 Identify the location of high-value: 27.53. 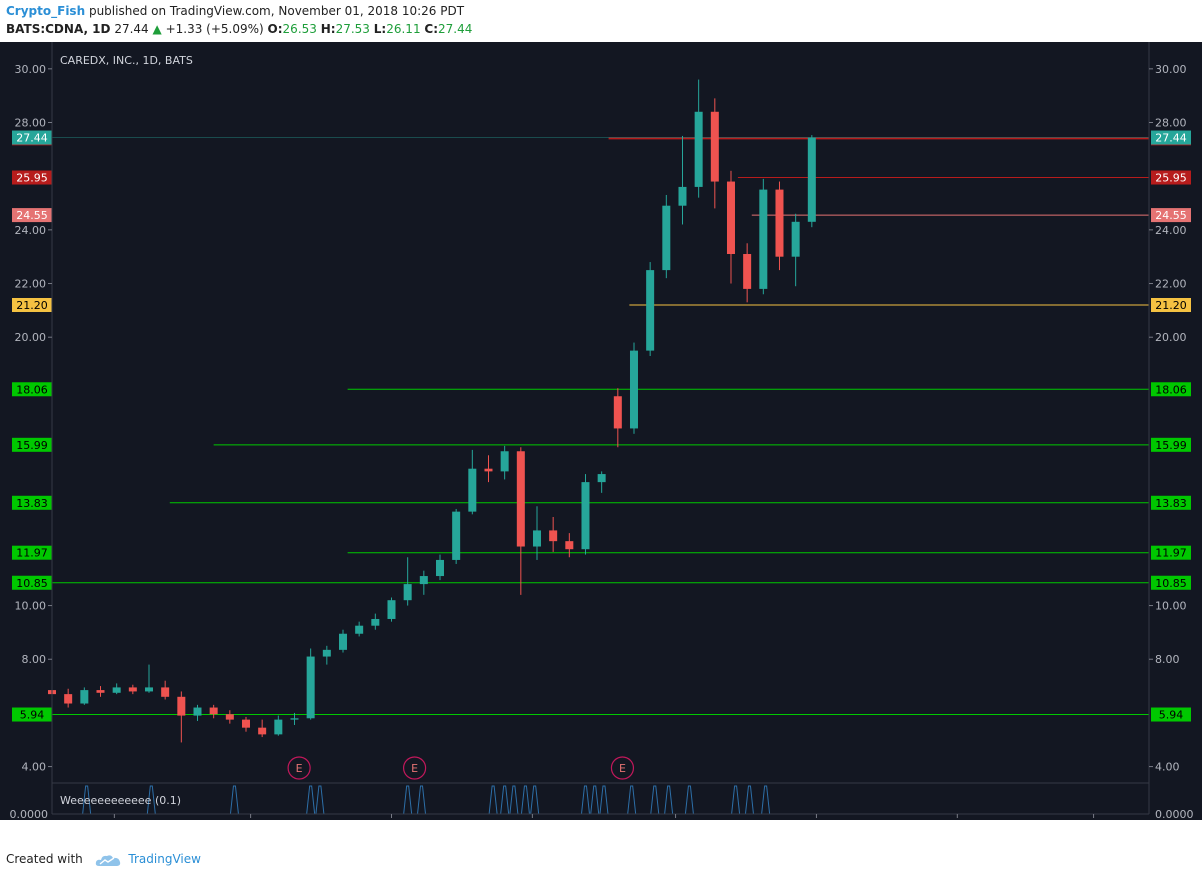
(352, 29).